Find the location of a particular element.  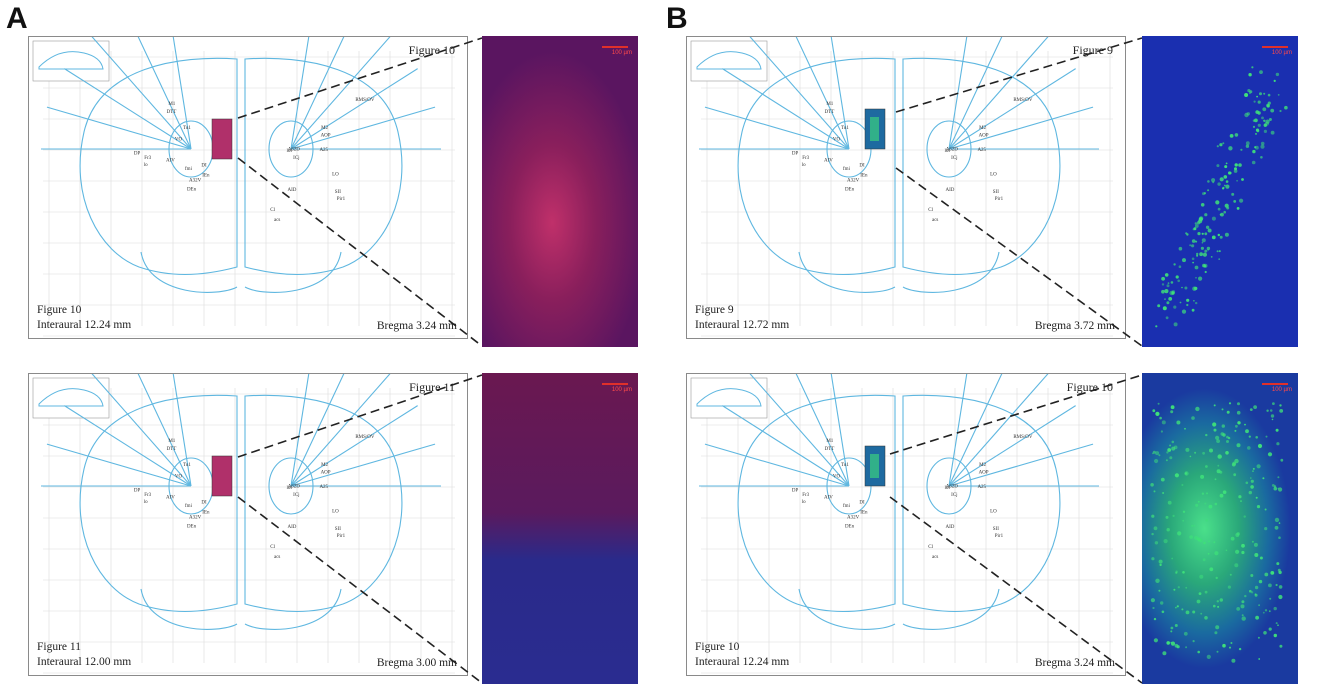

region-label: lo is located at coordinates (804, 165).